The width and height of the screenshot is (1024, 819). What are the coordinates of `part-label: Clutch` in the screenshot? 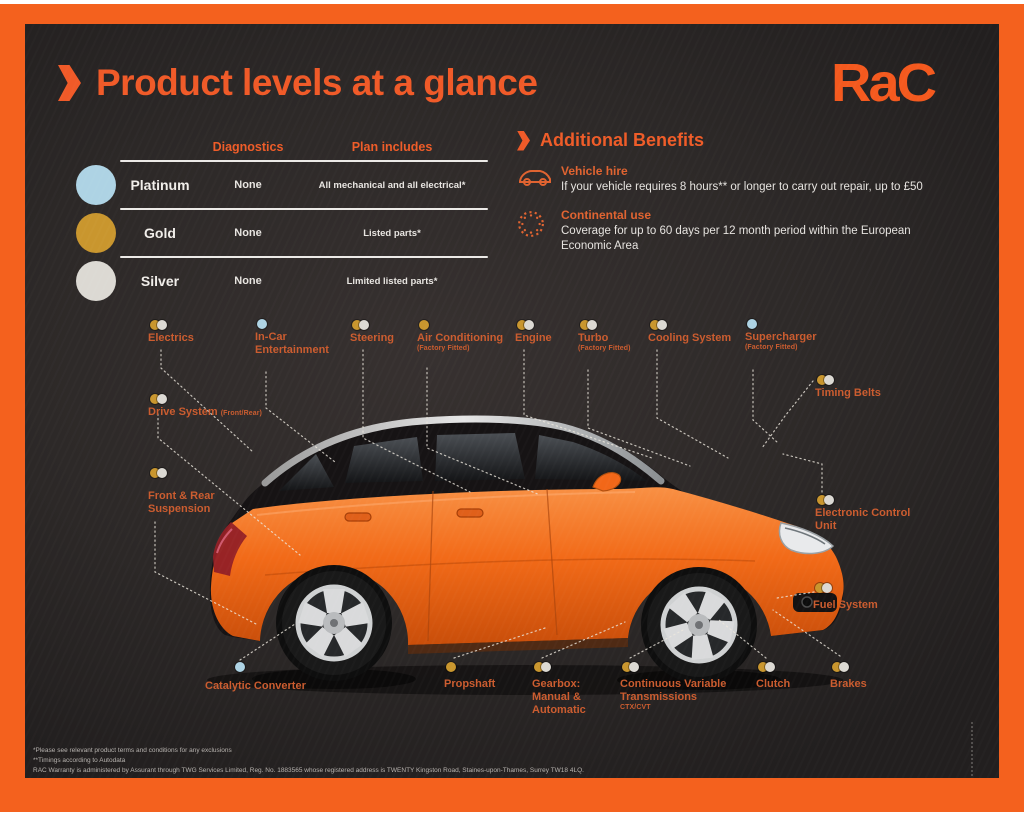 It's located at (773, 684).